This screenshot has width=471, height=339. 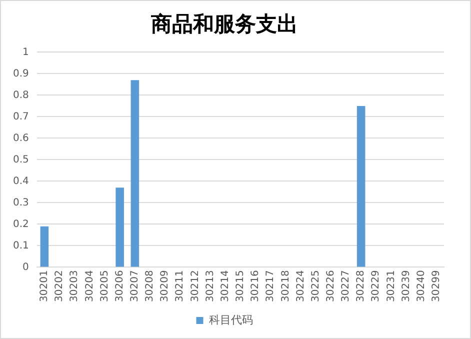 What do you see at coordinates (165, 286) in the screenshot?
I see `x-tick-label: 30209` at bounding box center [165, 286].